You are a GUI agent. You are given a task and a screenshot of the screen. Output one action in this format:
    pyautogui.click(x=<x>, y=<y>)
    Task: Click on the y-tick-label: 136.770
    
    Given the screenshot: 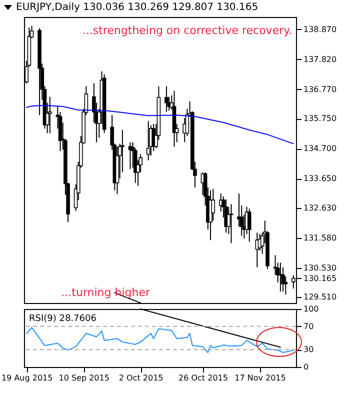 What is the action you would take?
    pyautogui.click(x=320, y=89)
    